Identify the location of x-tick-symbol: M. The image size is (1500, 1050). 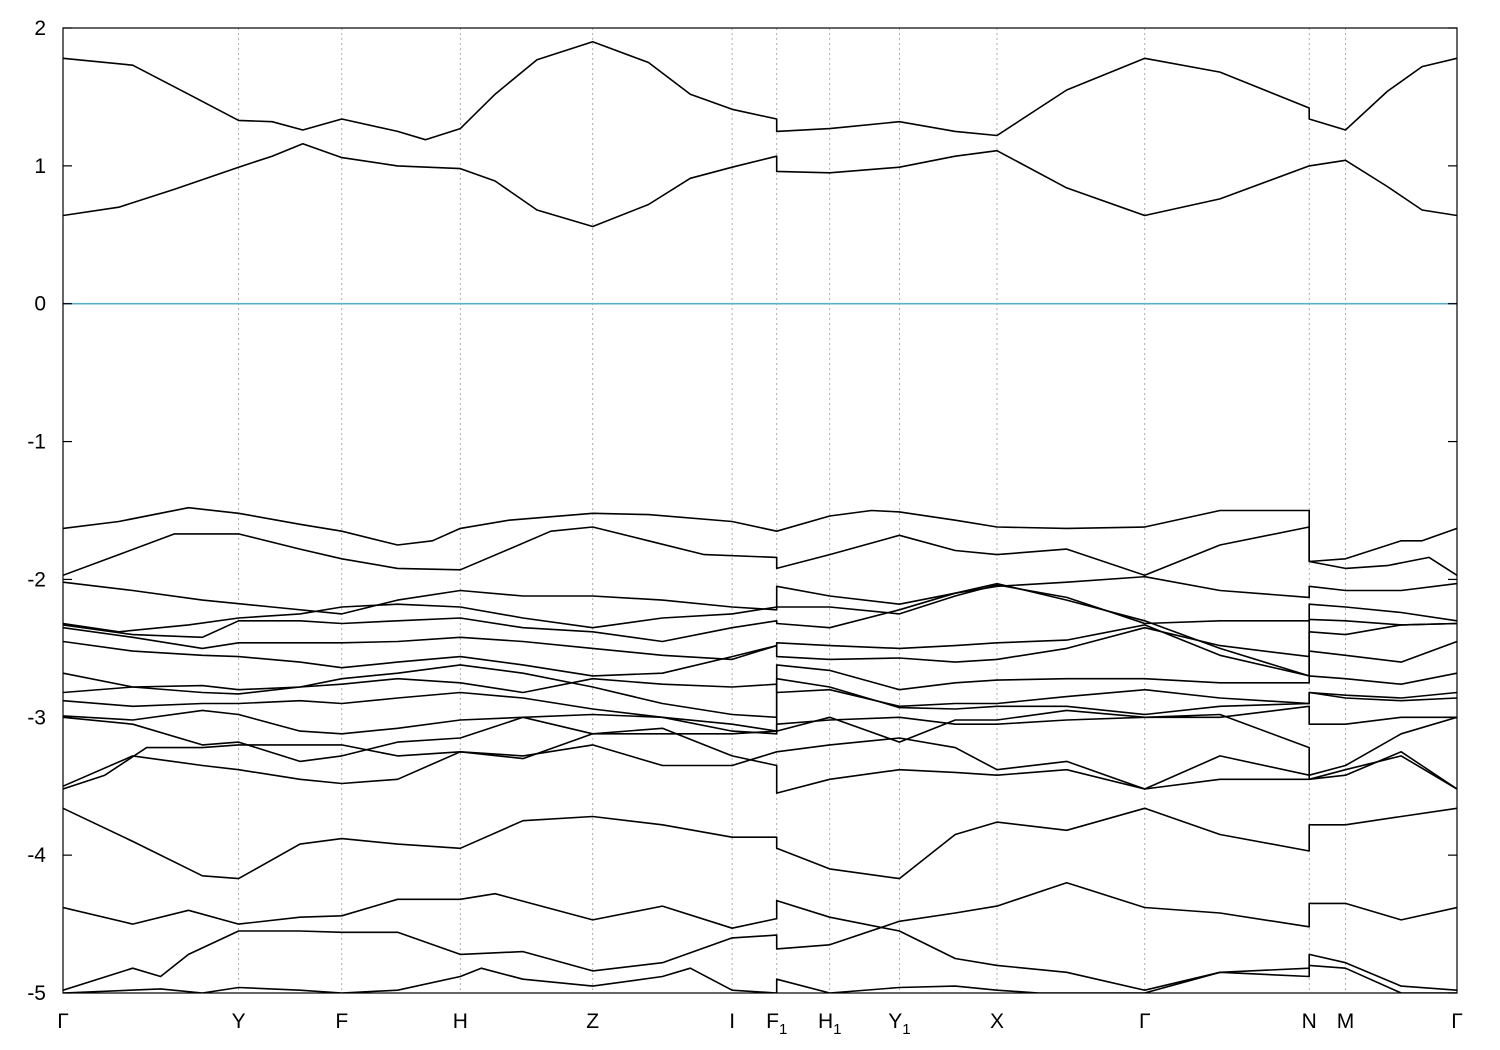
(1346, 1021).